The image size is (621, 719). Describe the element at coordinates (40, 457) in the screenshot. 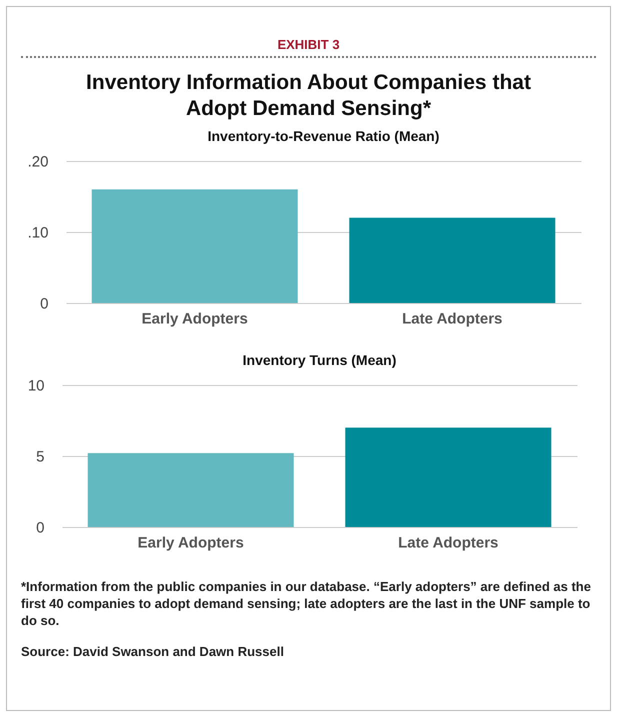

I see `y-tick-label: 5` at that location.